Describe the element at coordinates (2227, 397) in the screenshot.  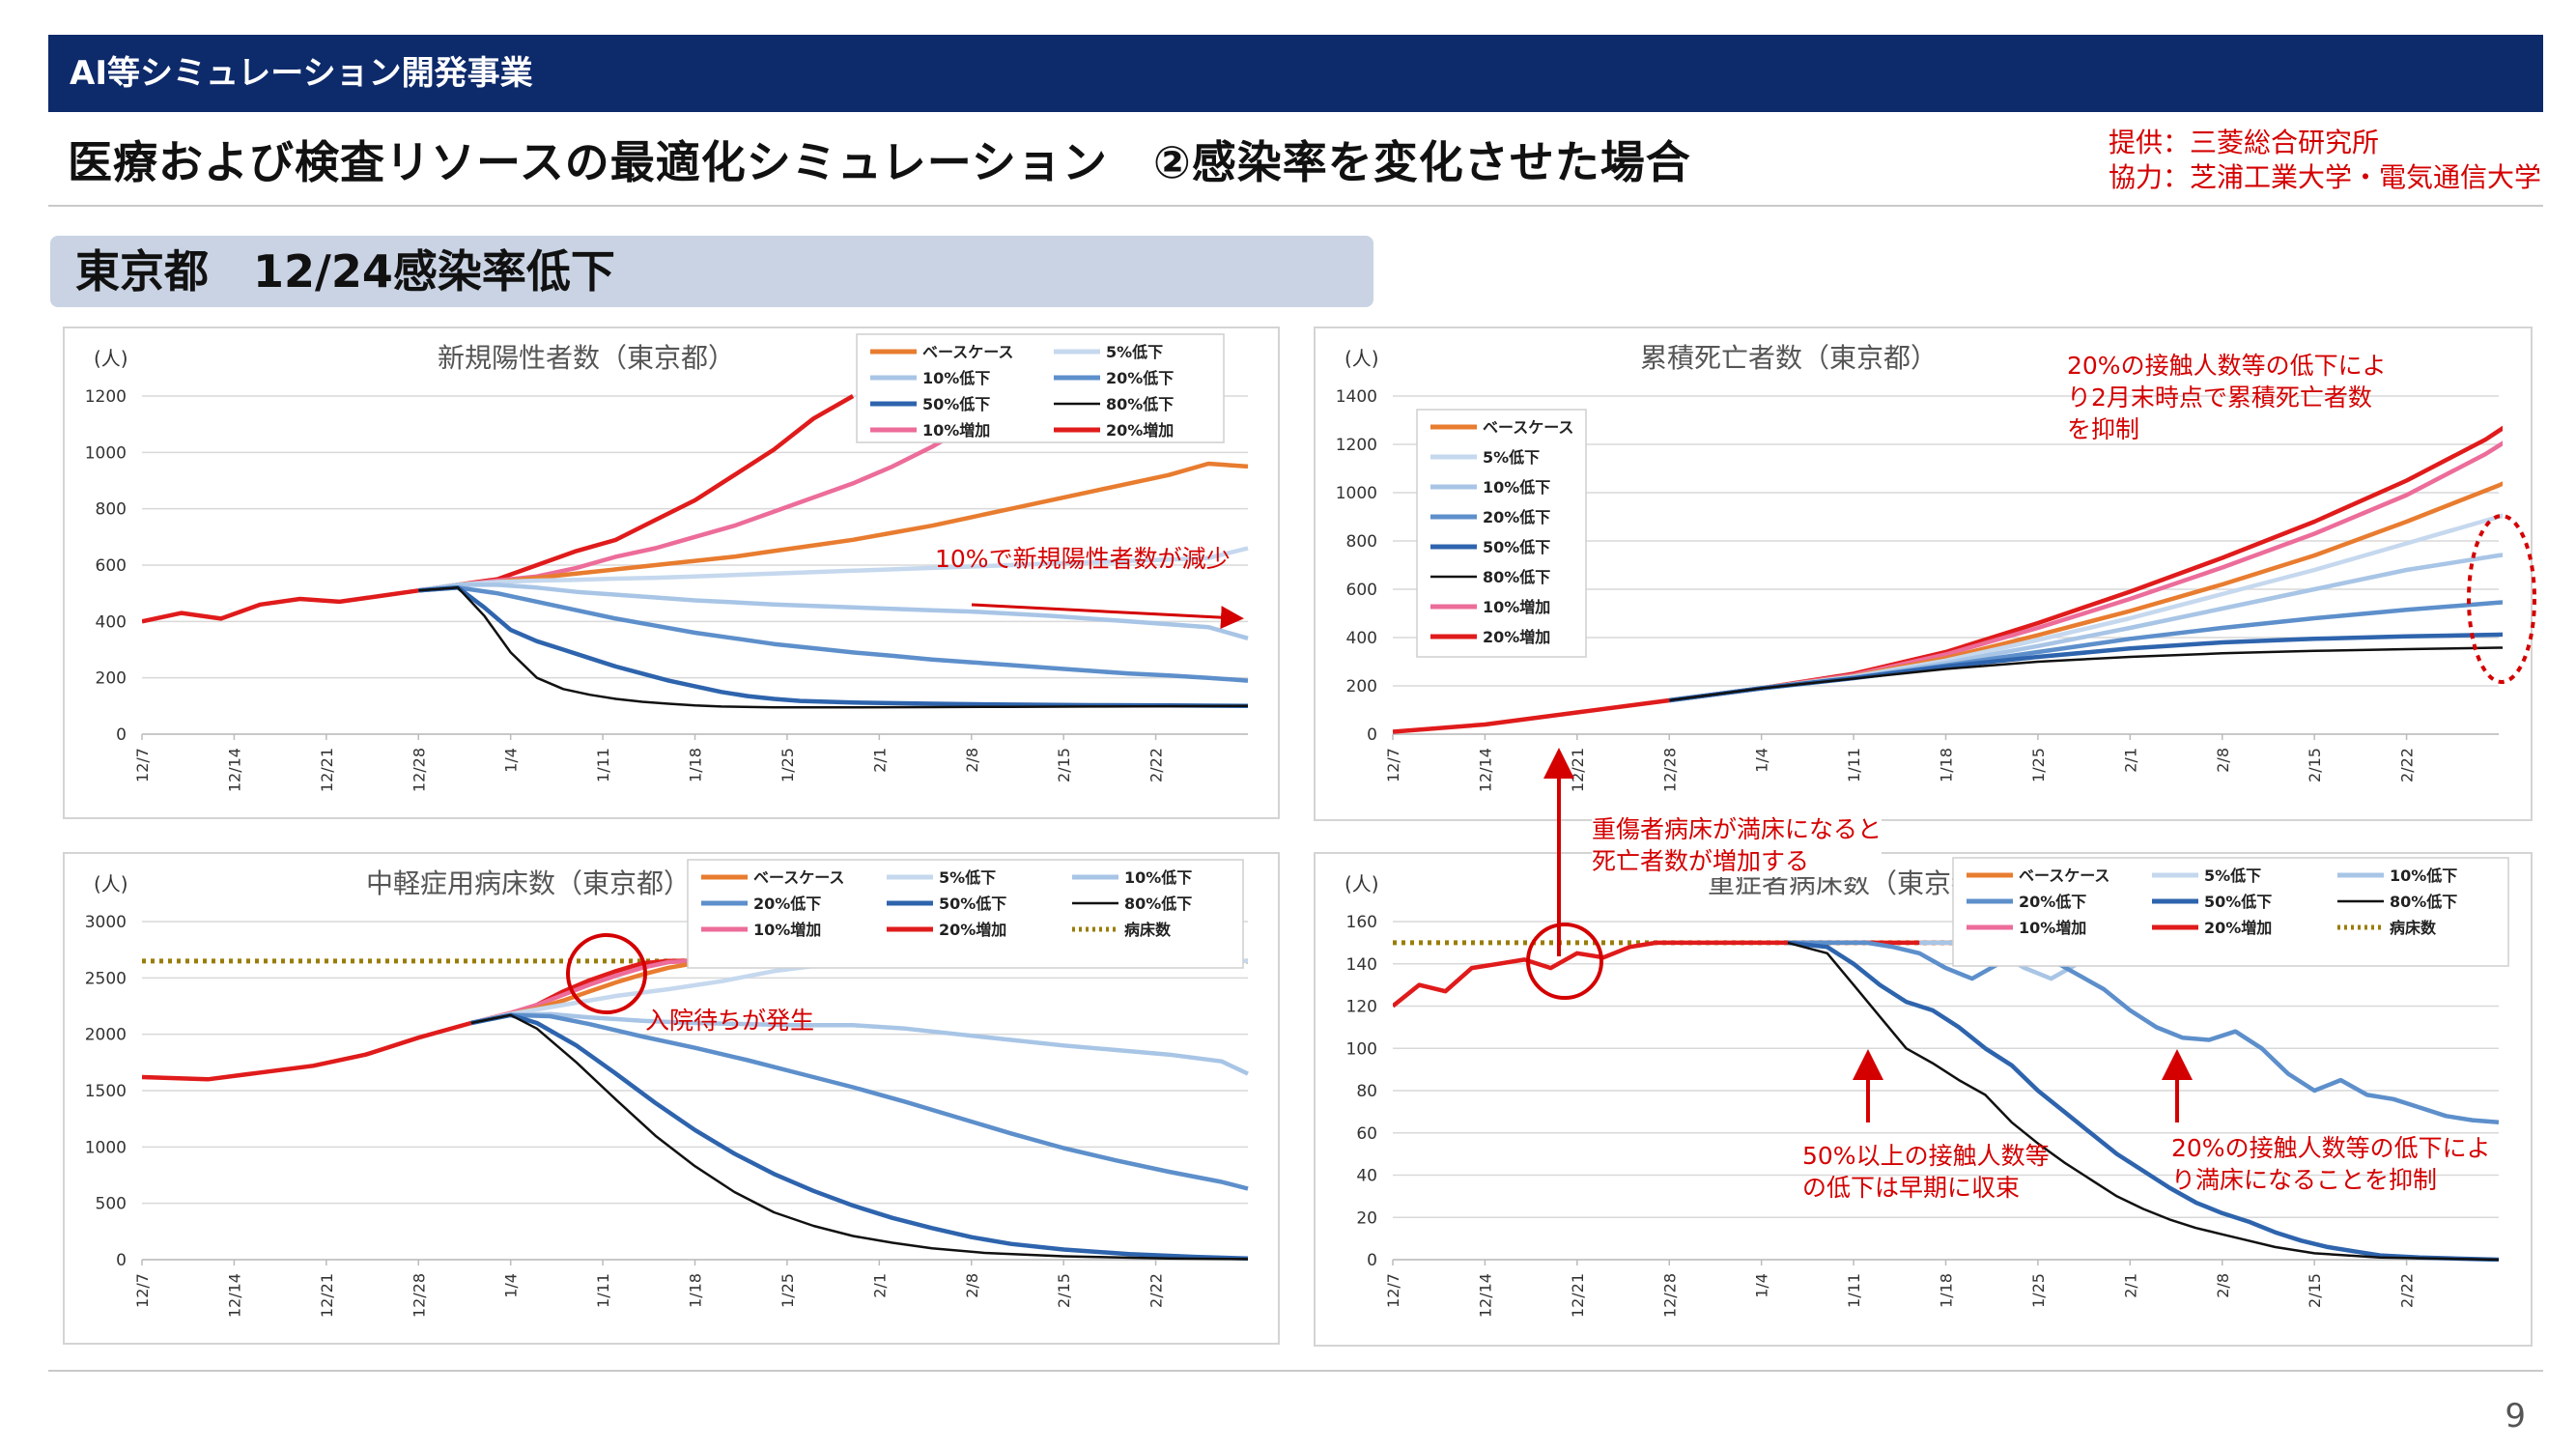
I see `callout-death-suppression: 20%の接触人数等の低下によ り2月末時点で累積死亡者数 を抑制` at that location.